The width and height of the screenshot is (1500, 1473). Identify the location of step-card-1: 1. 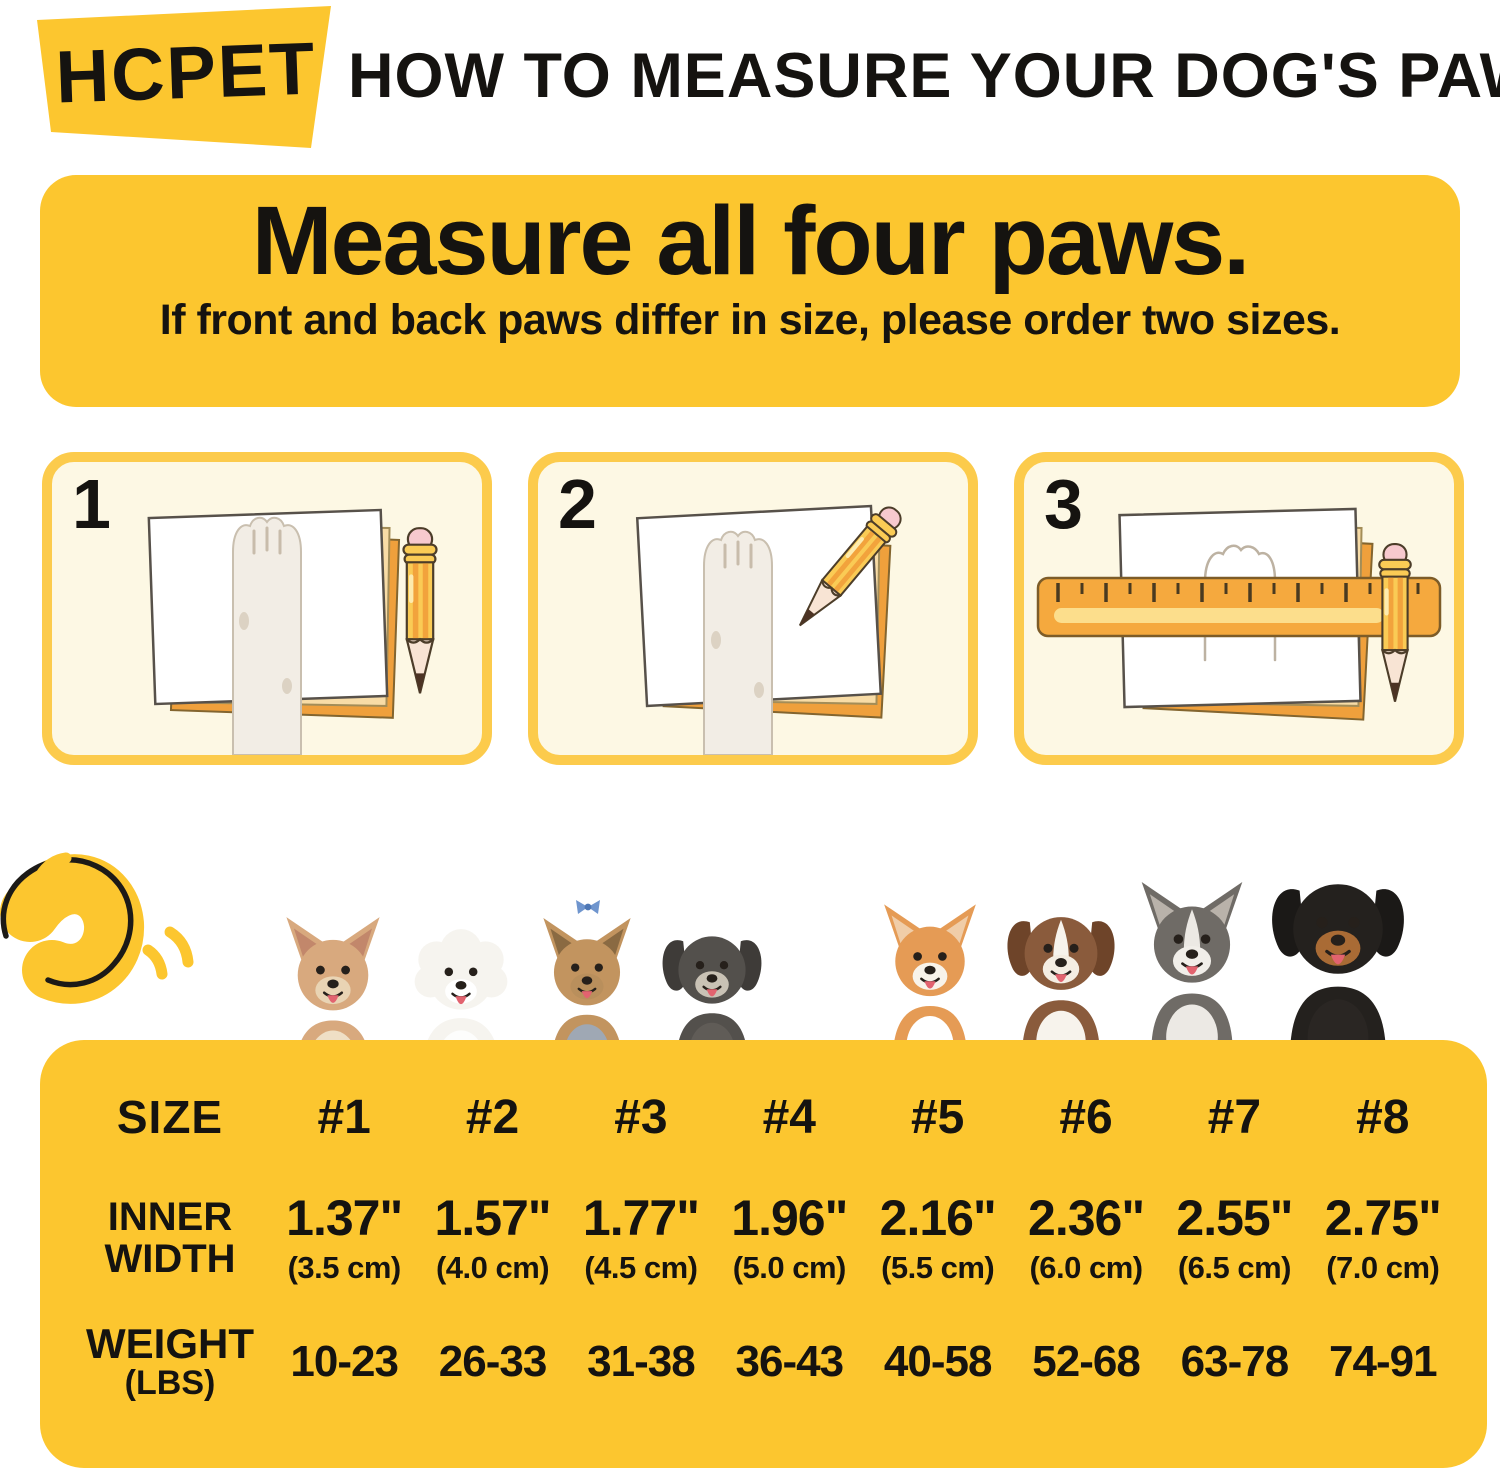
(267, 608).